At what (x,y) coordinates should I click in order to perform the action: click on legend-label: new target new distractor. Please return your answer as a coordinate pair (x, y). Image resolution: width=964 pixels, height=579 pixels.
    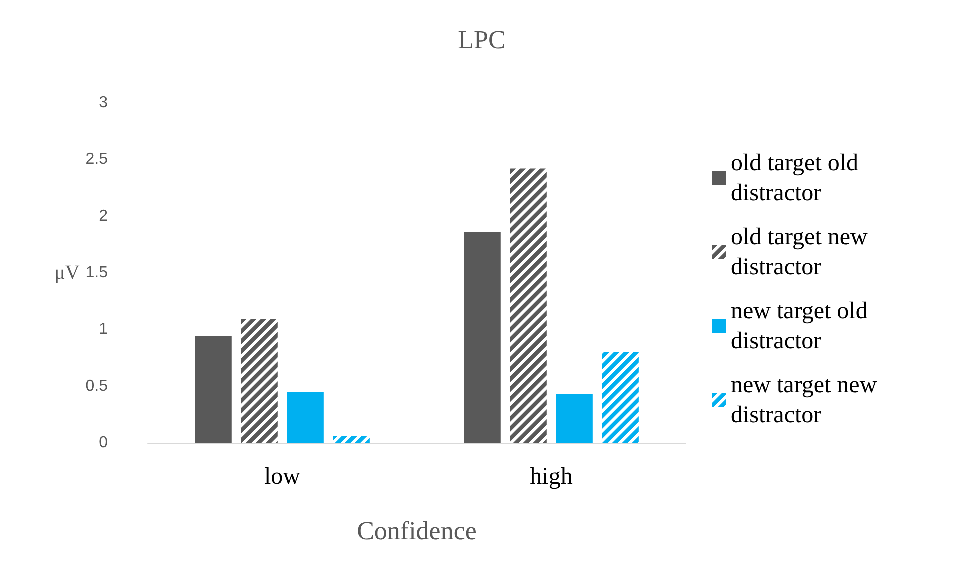
    Looking at the image, I should click on (807, 400).